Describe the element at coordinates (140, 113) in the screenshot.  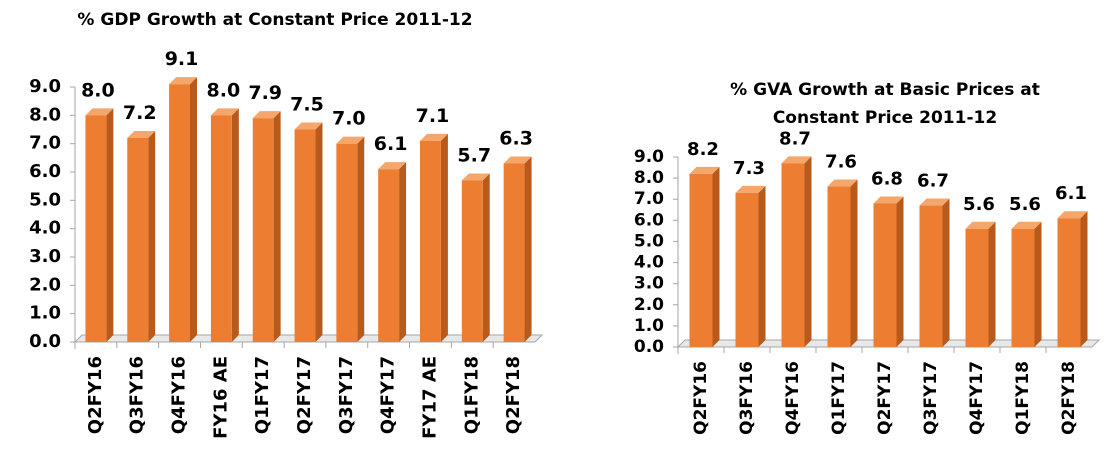
I see `value-label: 7.2` at that location.